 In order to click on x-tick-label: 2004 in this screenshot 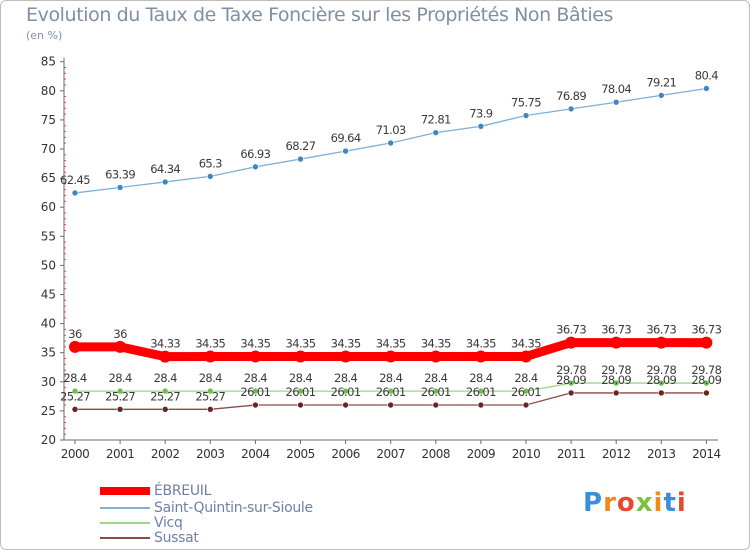, I will do `click(255, 454)`.